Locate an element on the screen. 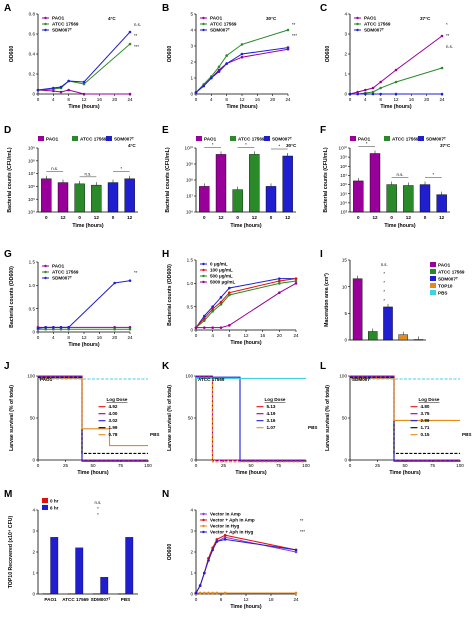 This screenshot has height=620, width=474. legend-label: Vector + Aph in Amp is located at coordinates (232, 520).